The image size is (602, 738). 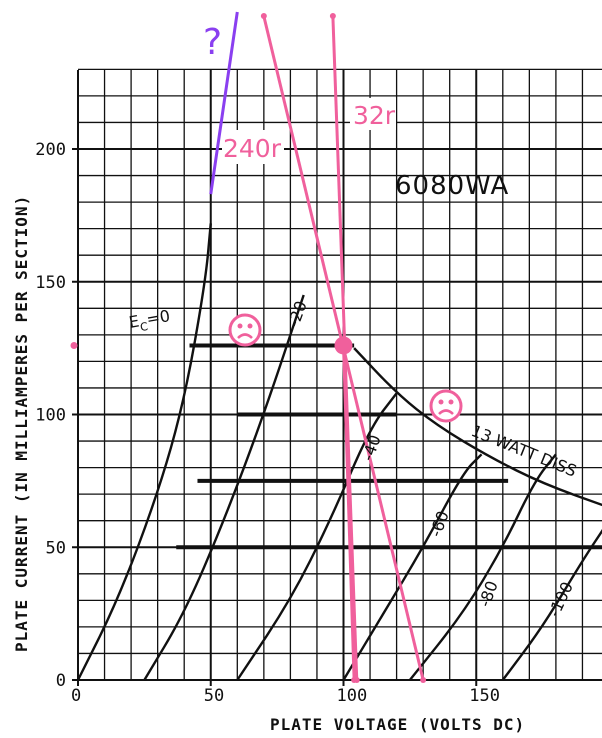 What do you see at coordinates (343, 345) in the screenshot?
I see `operating-point-dot` at bounding box center [343, 345].